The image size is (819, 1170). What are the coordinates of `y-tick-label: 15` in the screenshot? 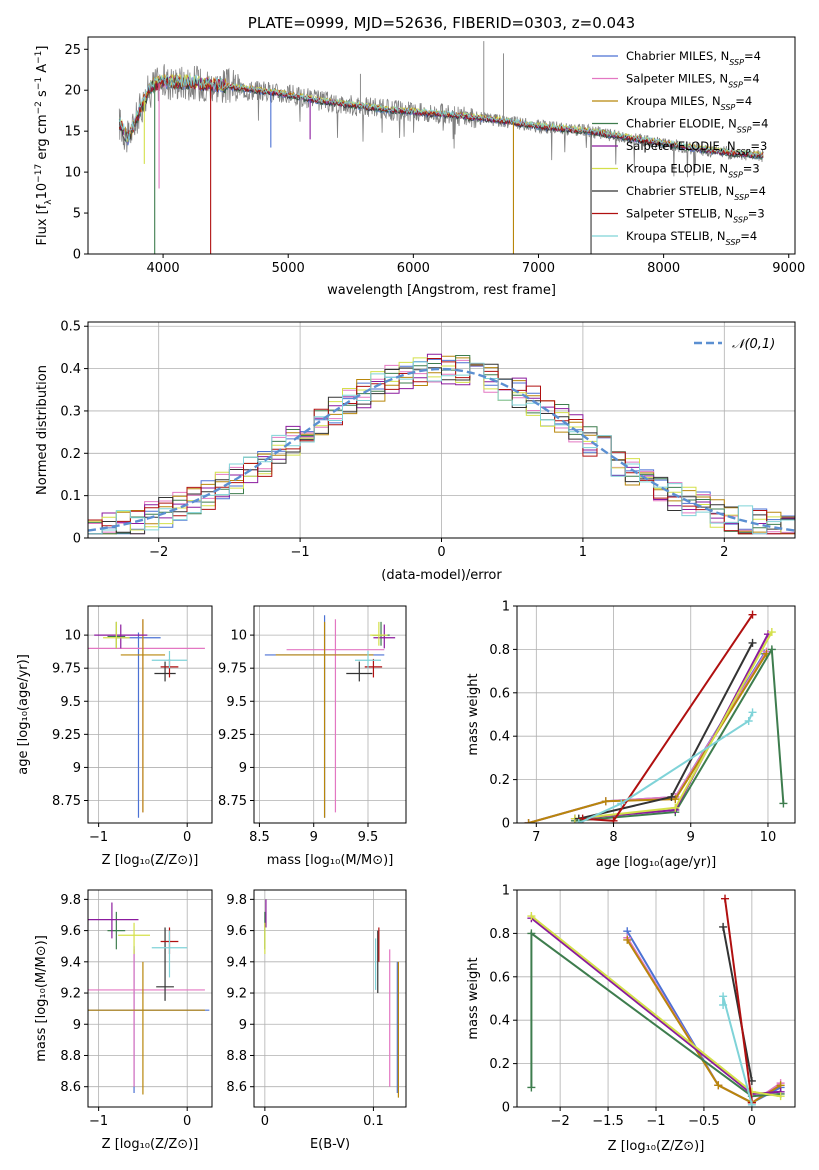 It's located at (72, 132).